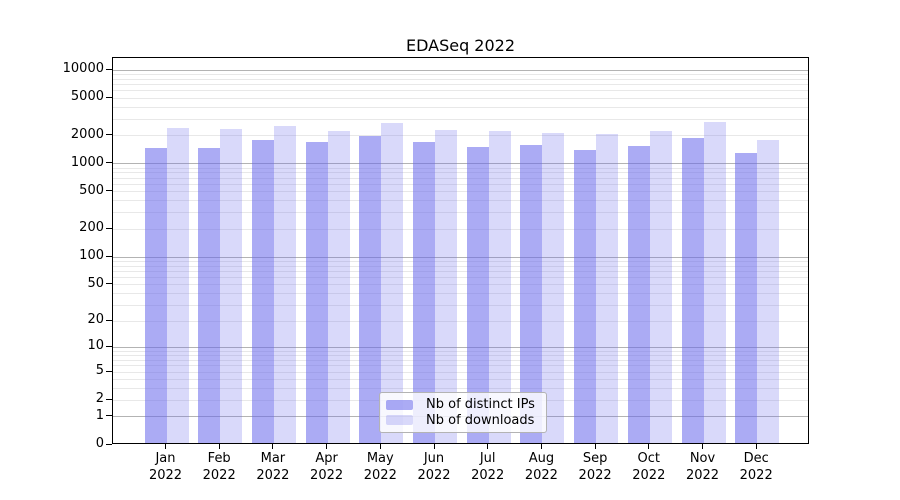 This screenshot has width=900, height=500. Describe the element at coordinates (649, 458) in the screenshot. I see `x-tick-month: Oct` at that location.